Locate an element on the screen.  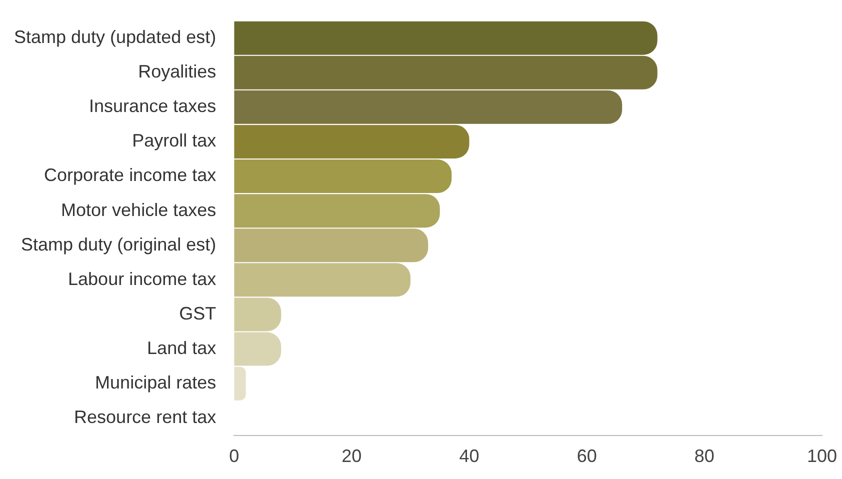
y-tick-label: Stamp duty (original est) is located at coordinates (118, 244).